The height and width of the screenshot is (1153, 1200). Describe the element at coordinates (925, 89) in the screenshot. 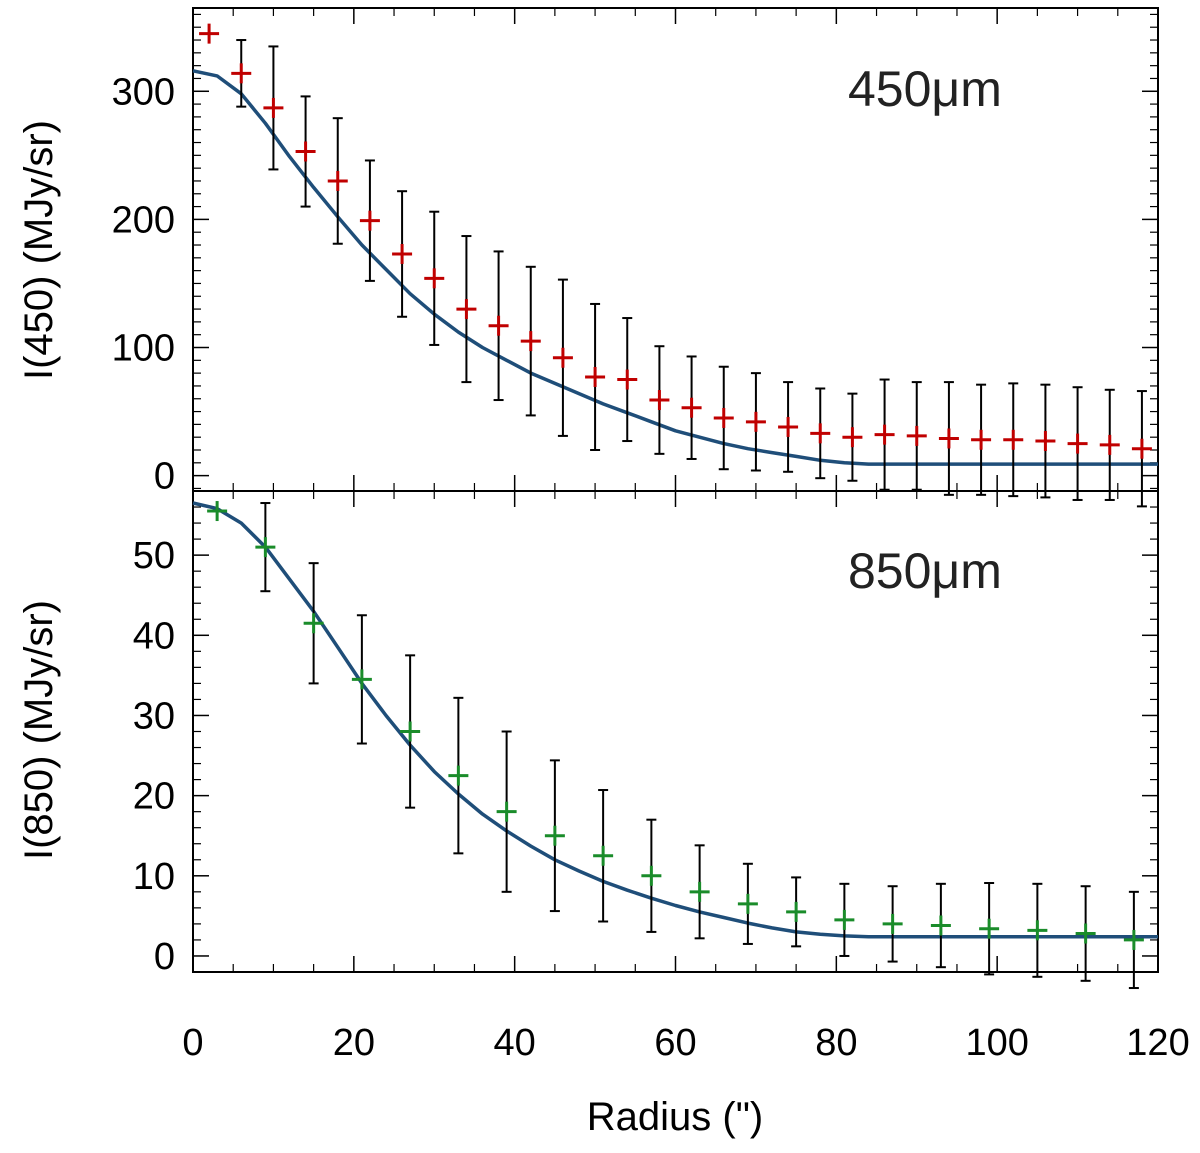

I see `panel-label-450: 450μm` at that location.